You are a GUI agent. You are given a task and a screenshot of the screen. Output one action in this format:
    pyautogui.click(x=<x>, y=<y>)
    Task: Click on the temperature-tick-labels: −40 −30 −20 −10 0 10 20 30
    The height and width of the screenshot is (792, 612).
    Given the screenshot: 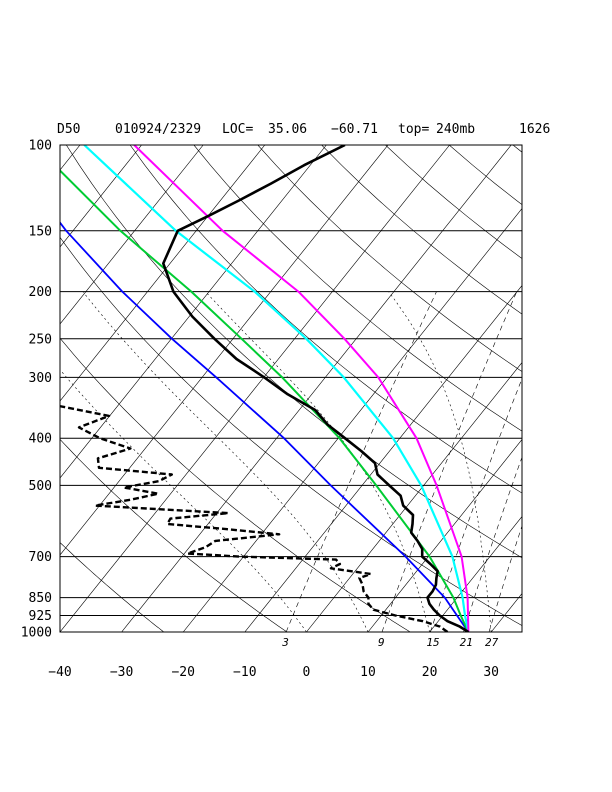 What is the action you would take?
    pyautogui.click(x=273, y=672)
    